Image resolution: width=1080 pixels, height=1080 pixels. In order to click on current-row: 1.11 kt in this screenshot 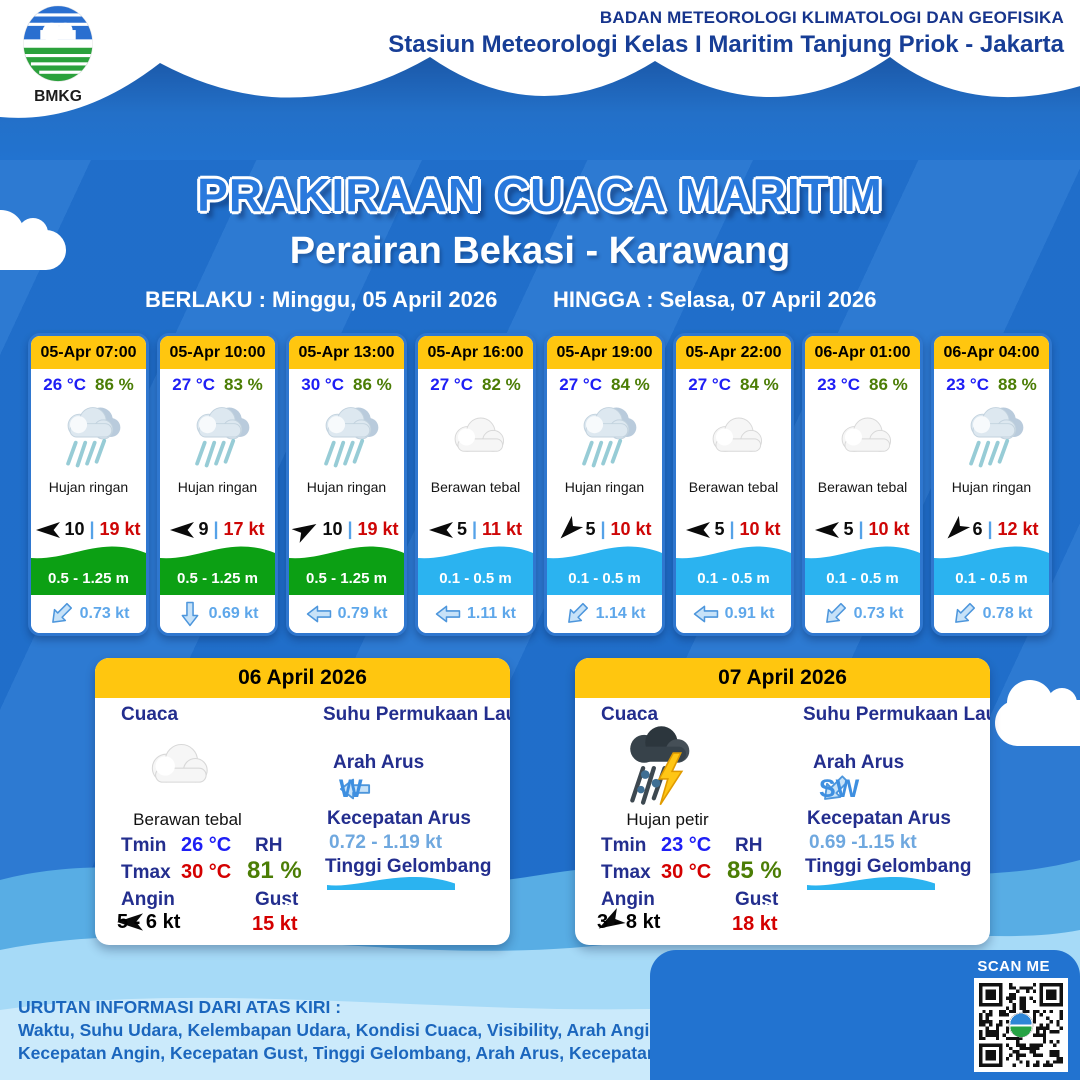, I will do `click(475, 614)`.